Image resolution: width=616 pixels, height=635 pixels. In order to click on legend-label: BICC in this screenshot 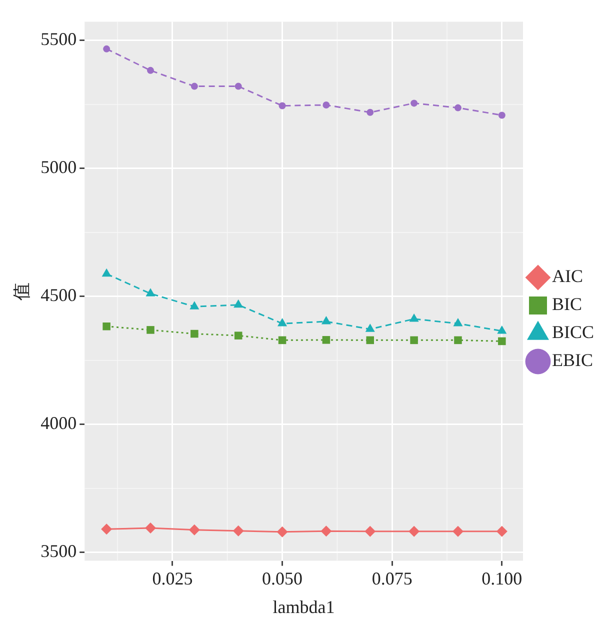, I will do `click(573, 332)`.